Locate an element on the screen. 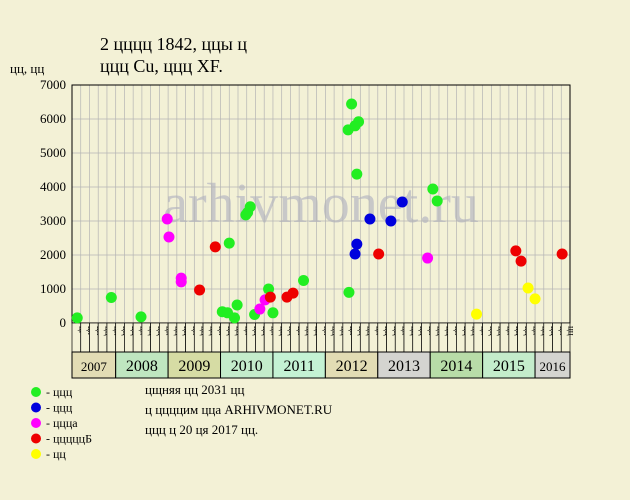 This screenshot has height=500, width=630. y-tick-label: 1000 is located at coordinates (53, 288).